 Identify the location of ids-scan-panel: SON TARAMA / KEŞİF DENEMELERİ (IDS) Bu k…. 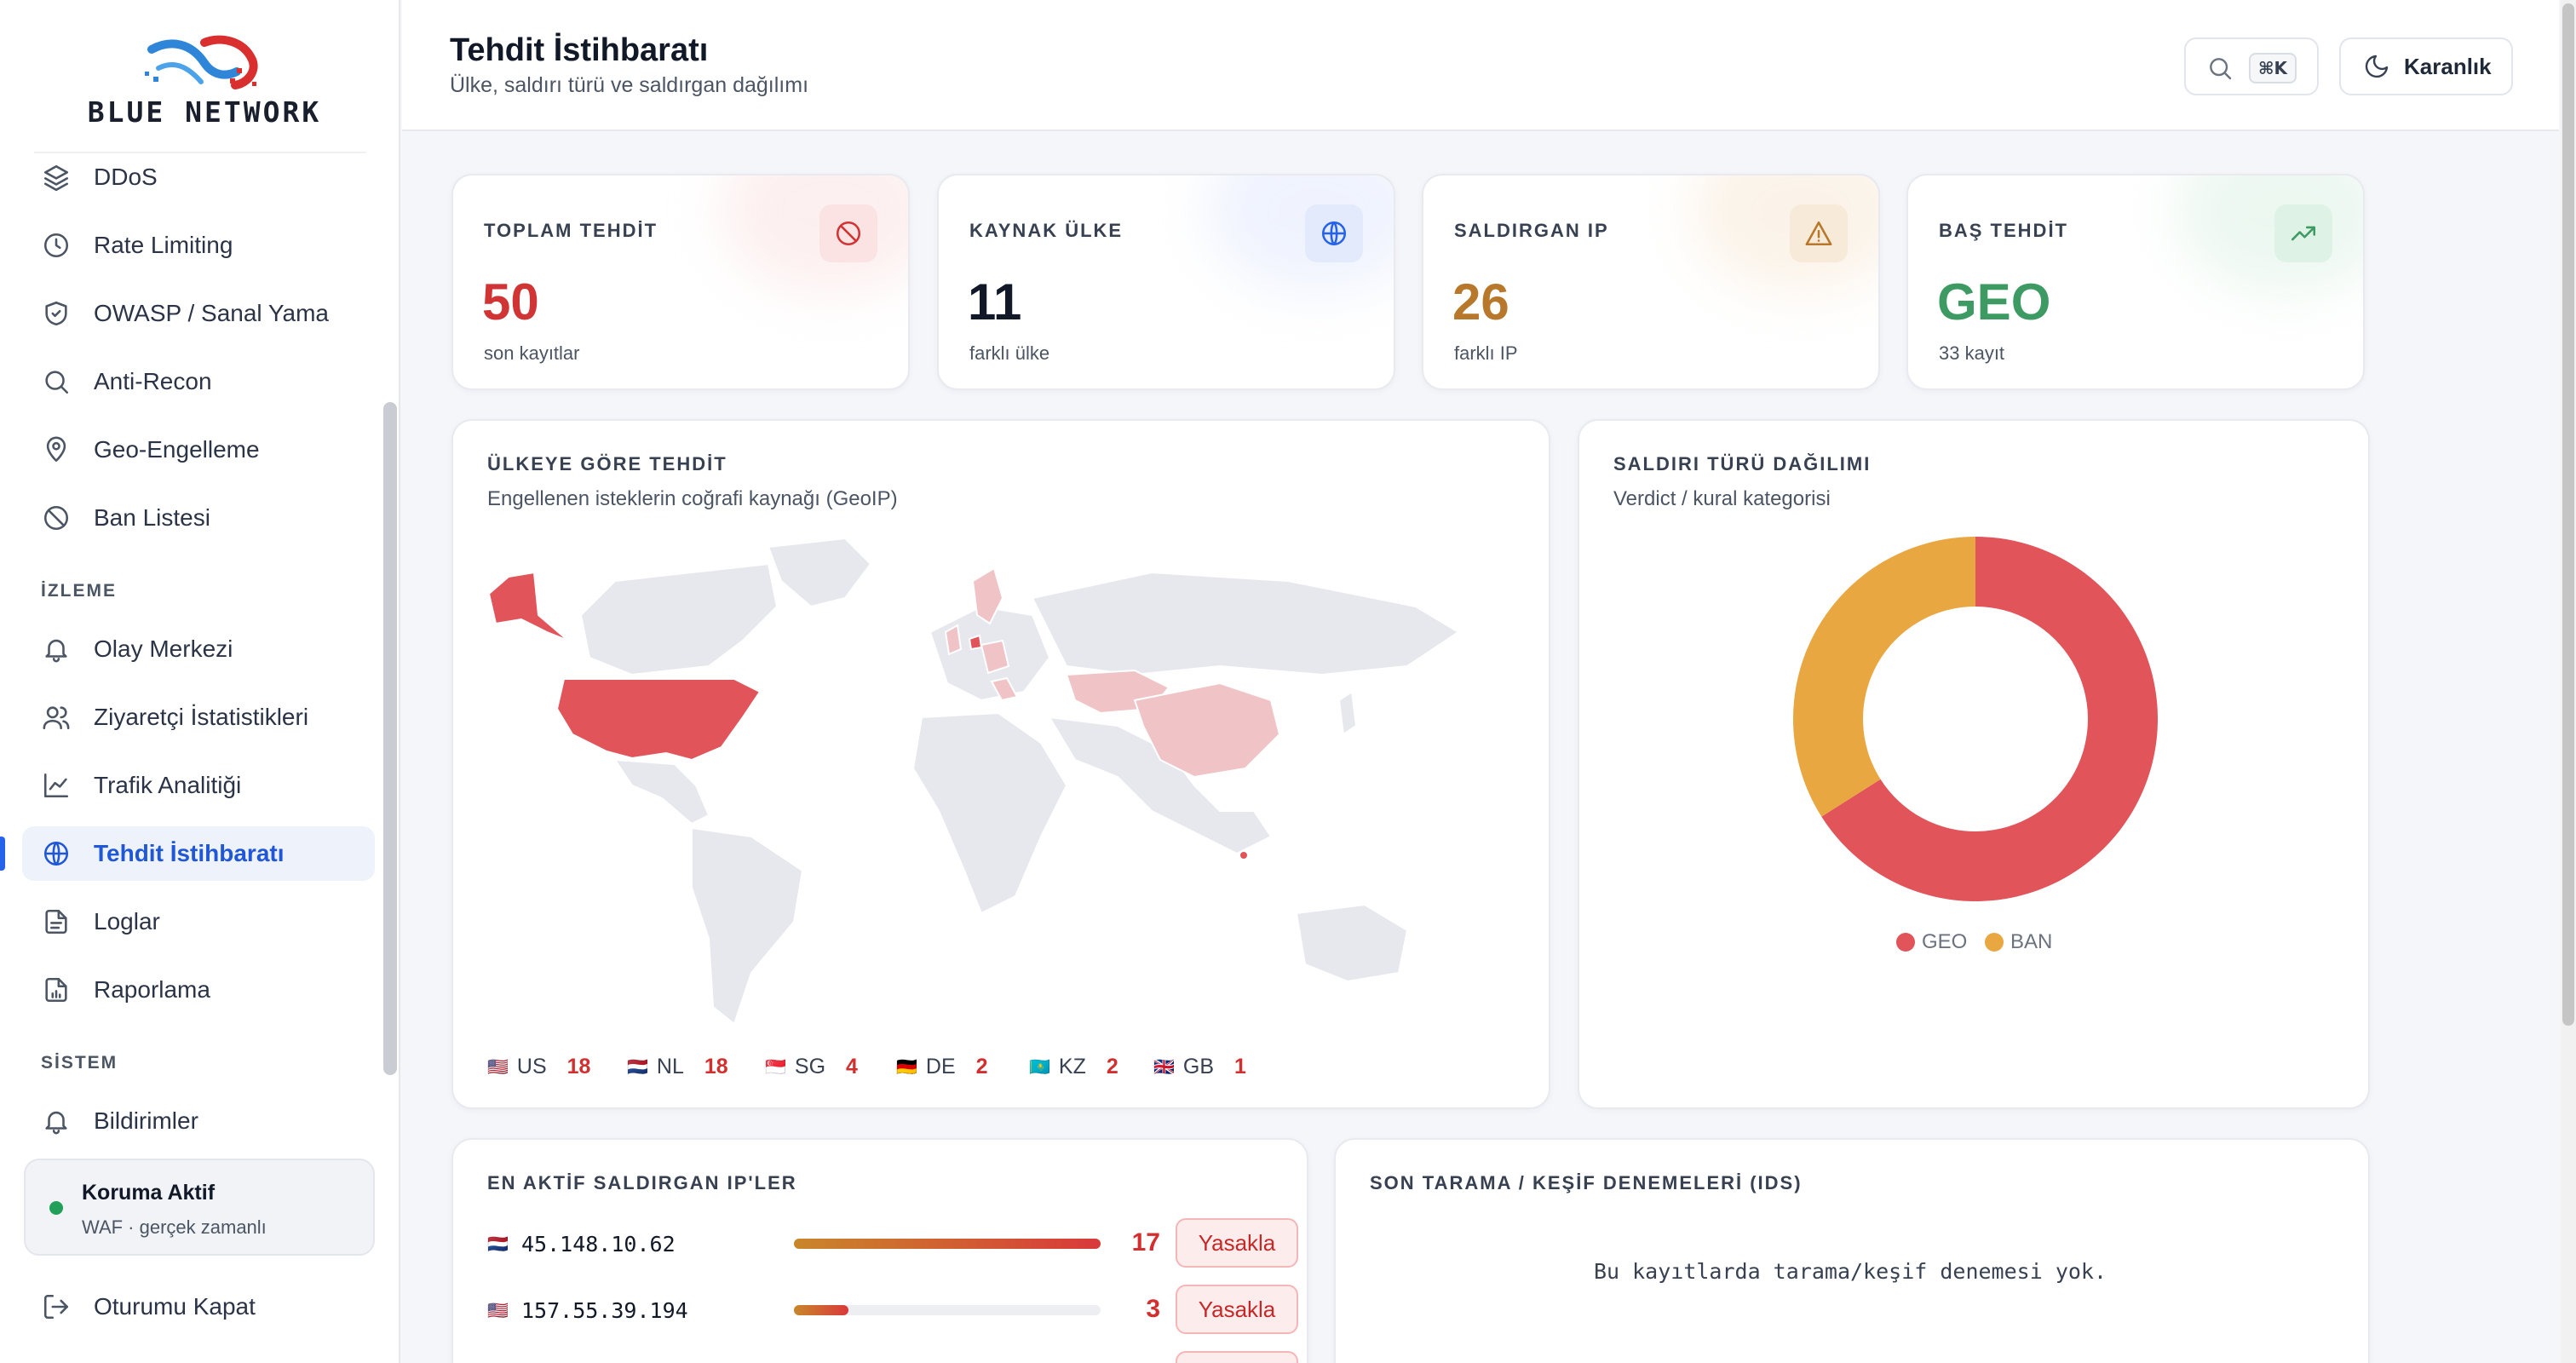
(1852, 1250).